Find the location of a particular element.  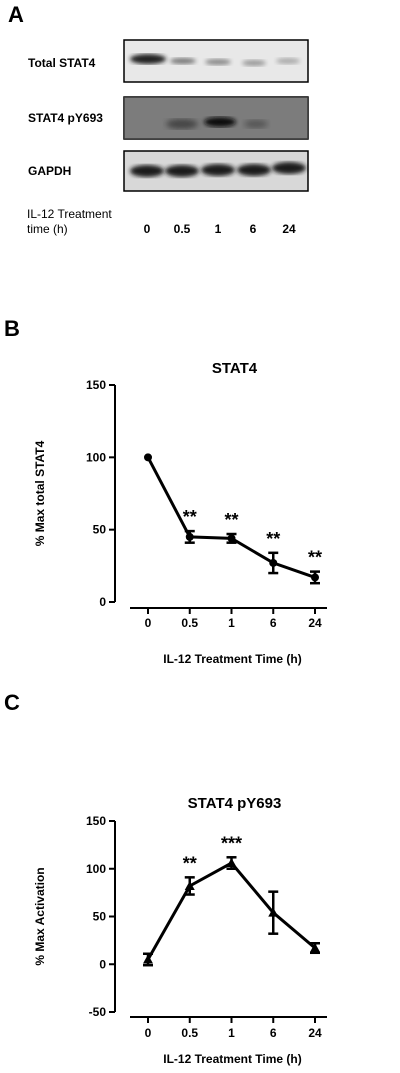

y-tick-label: -50 is located at coordinates (98, 1012).